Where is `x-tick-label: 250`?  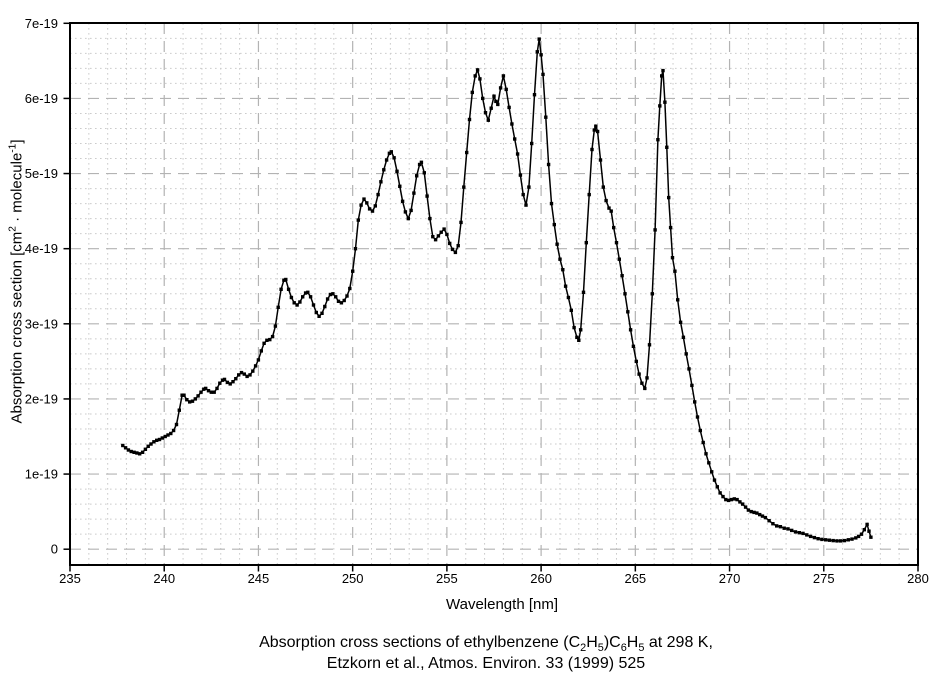 x-tick-label: 250 is located at coordinates (353, 578).